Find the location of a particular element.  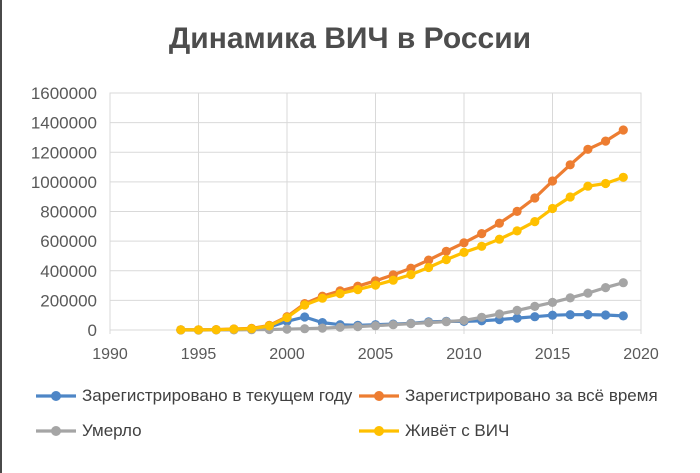

data-point-living-with-hiv-1995 is located at coordinates (198, 330).